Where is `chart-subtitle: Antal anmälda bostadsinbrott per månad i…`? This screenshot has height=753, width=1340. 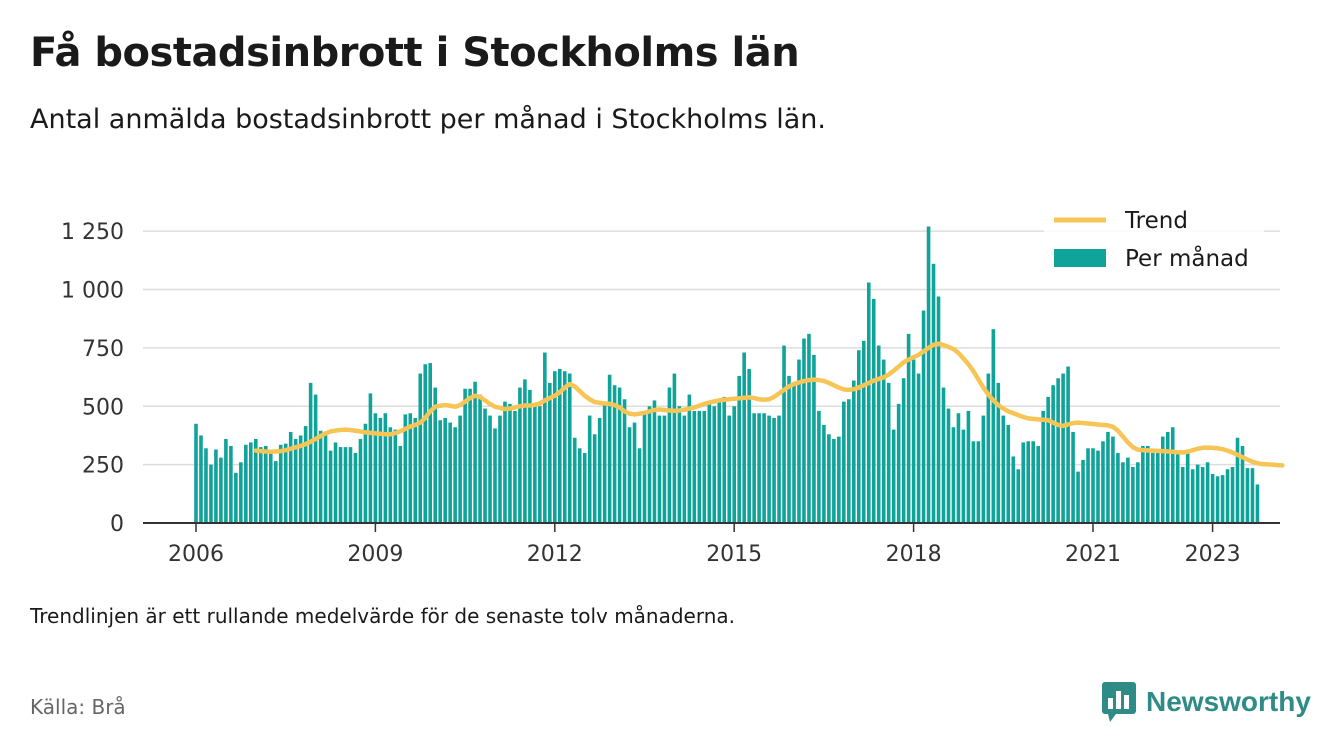
chart-subtitle: Antal anmälda bostadsinbrott per månad i… is located at coordinates (428, 119).